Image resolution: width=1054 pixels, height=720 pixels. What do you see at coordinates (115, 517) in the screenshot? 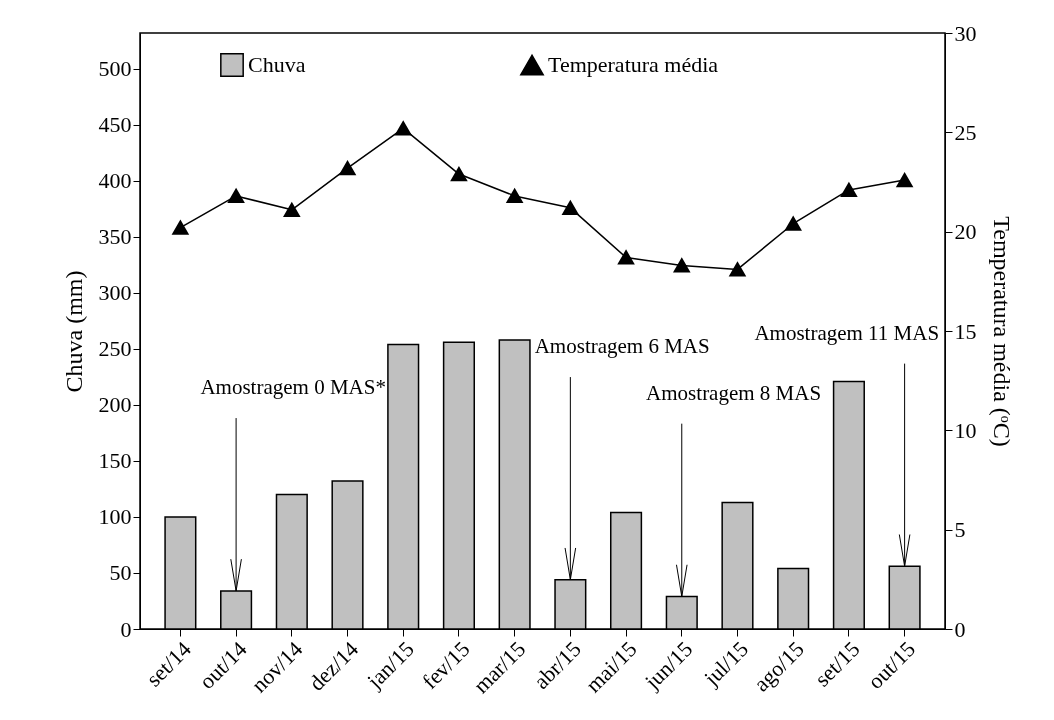
I see `y-tick-label: 100` at bounding box center [115, 517].